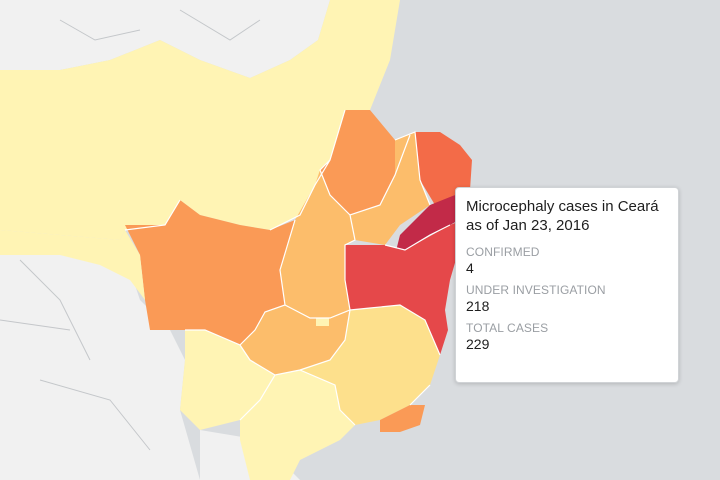 The height and width of the screenshot is (480, 720). I want to click on region-tocantins, so click(317, 244).